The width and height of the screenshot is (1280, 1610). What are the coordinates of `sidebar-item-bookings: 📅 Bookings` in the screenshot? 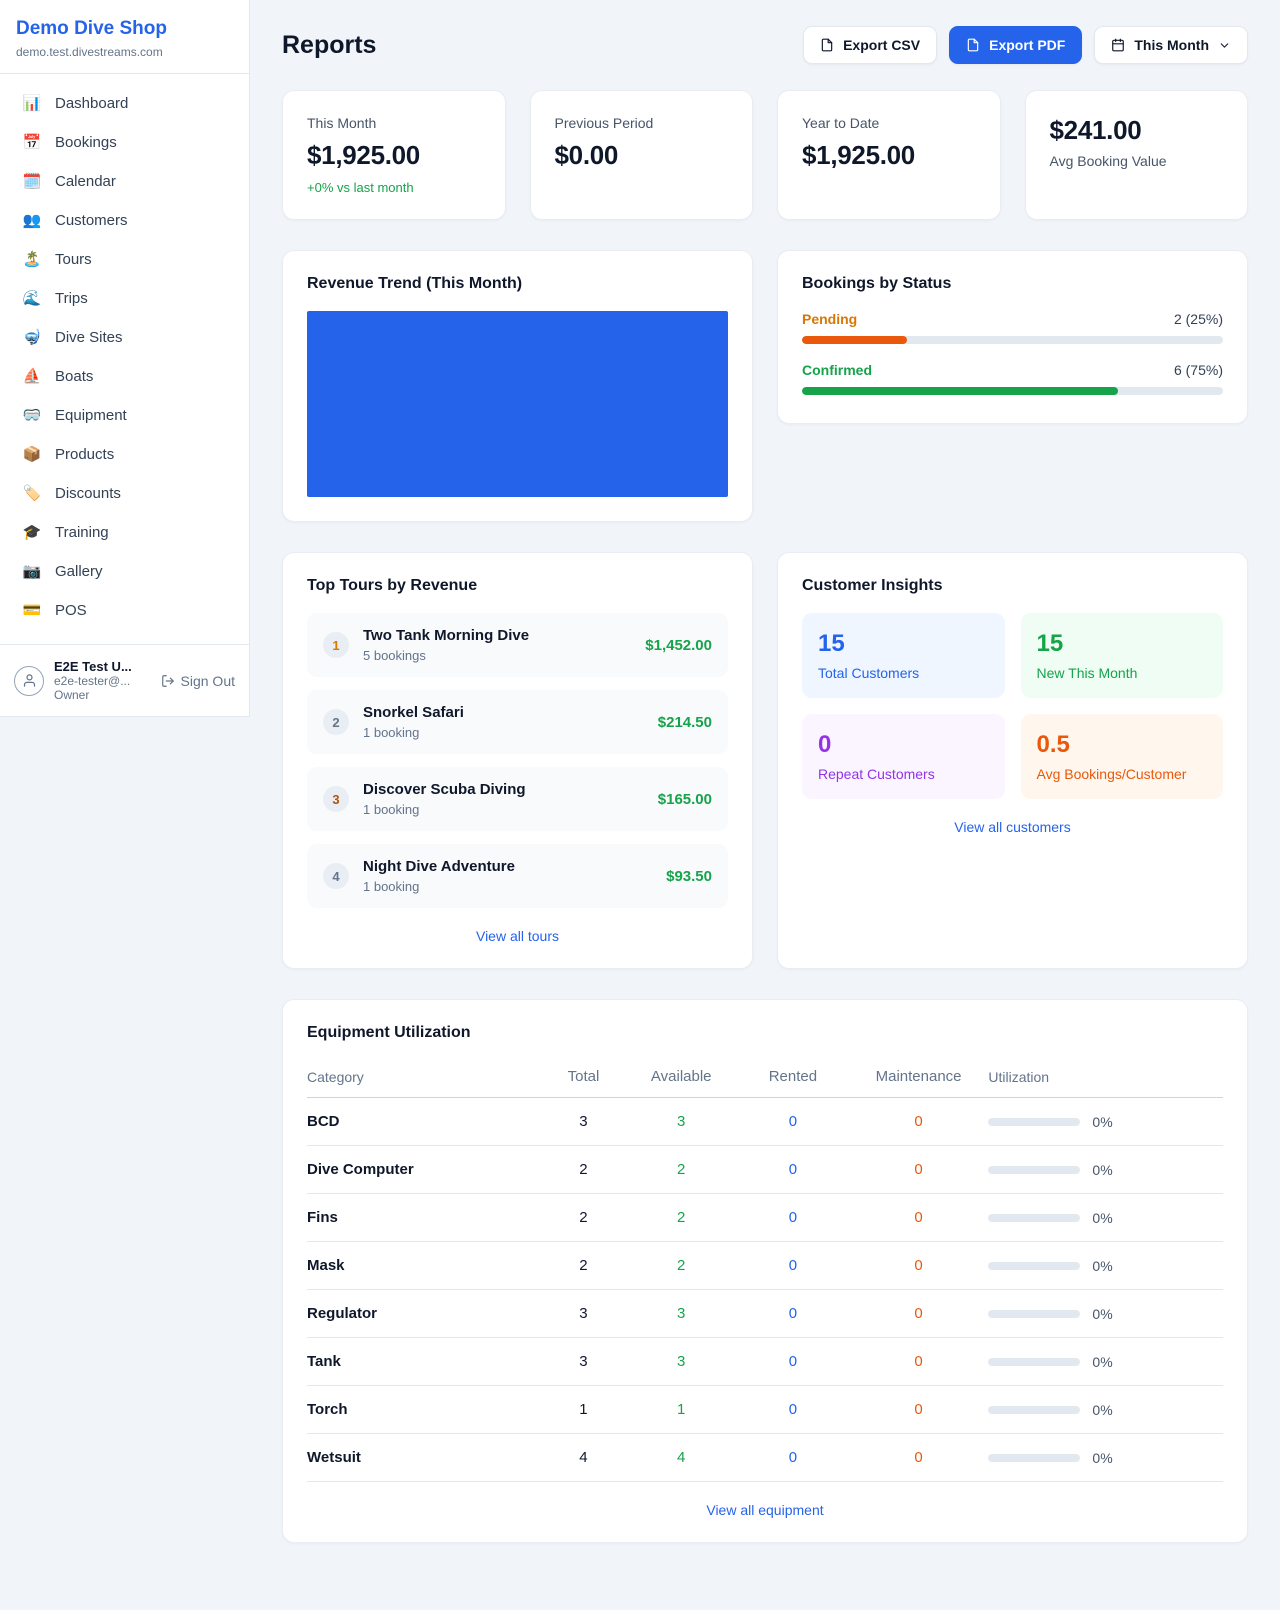 It's located at (124, 142).